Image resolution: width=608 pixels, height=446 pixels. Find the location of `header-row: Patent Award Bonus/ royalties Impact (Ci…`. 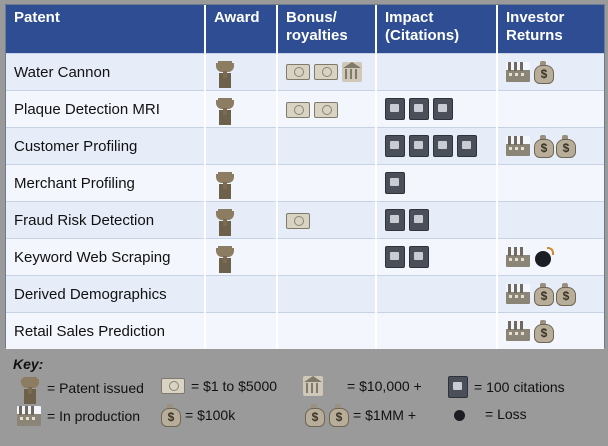

header-row: Patent Award Bonus/ royalties Impact (Ci… is located at coordinates (305, 29).